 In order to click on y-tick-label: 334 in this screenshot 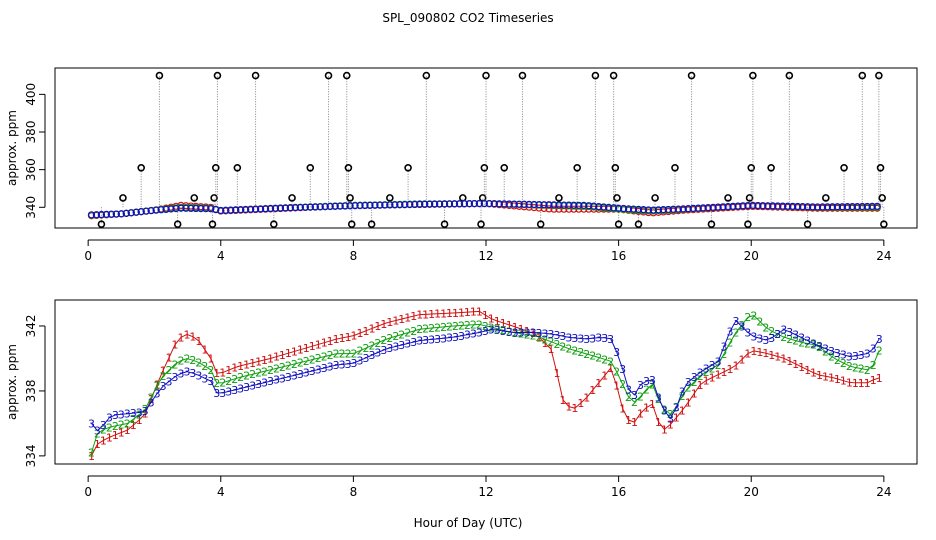, I will do `click(31, 455)`.